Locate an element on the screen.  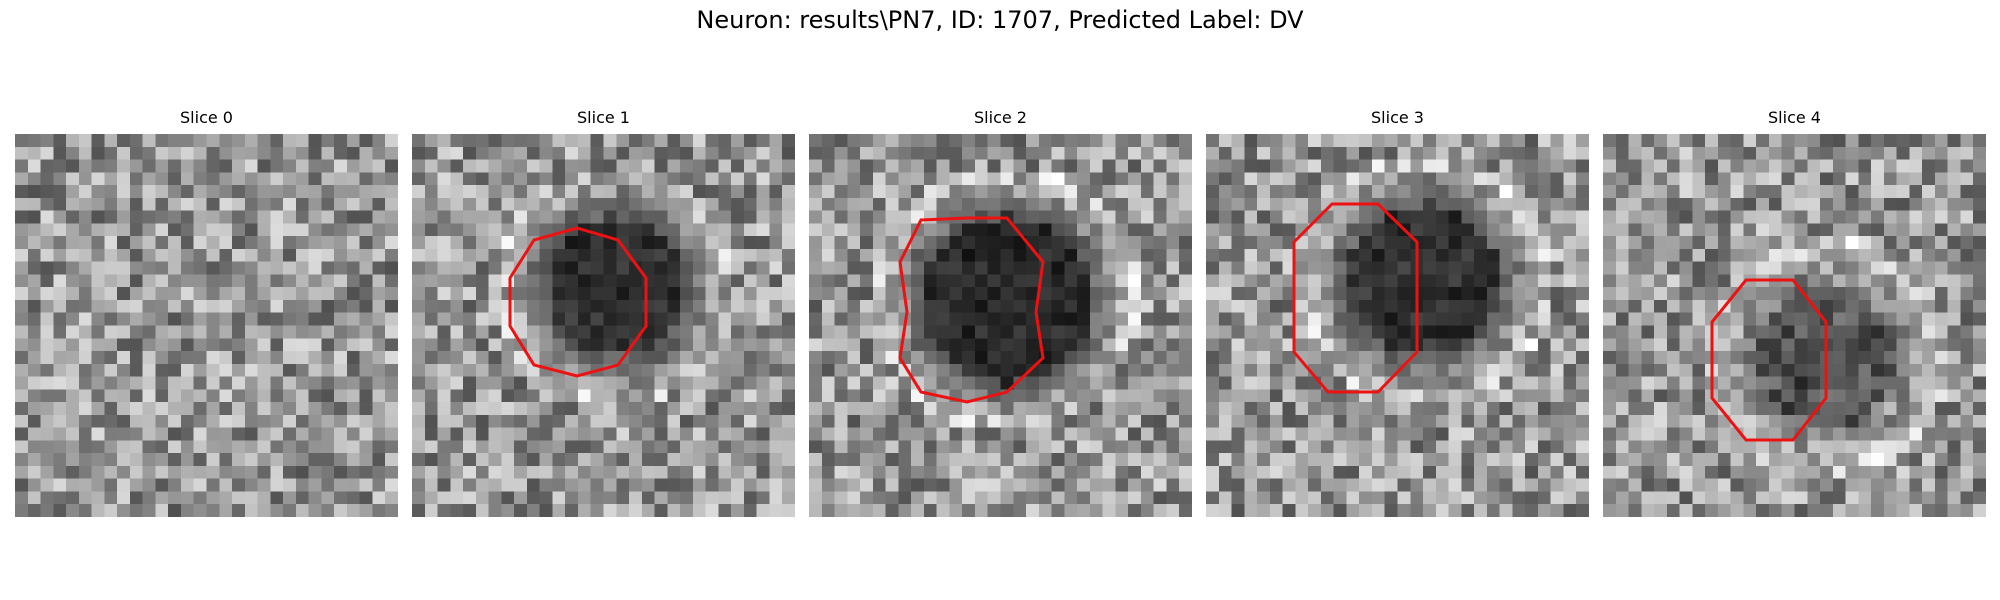
slice-panel-1: Slice 1 is located at coordinates (603, 313).